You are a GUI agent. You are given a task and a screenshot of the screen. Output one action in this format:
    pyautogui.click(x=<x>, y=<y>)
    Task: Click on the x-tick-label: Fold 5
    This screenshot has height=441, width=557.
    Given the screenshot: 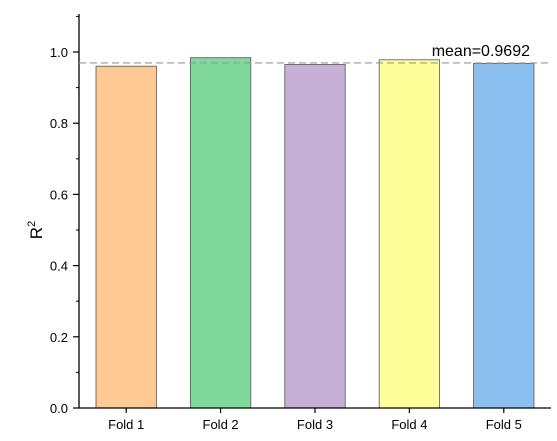 What is the action you would take?
    pyautogui.click(x=504, y=424)
    